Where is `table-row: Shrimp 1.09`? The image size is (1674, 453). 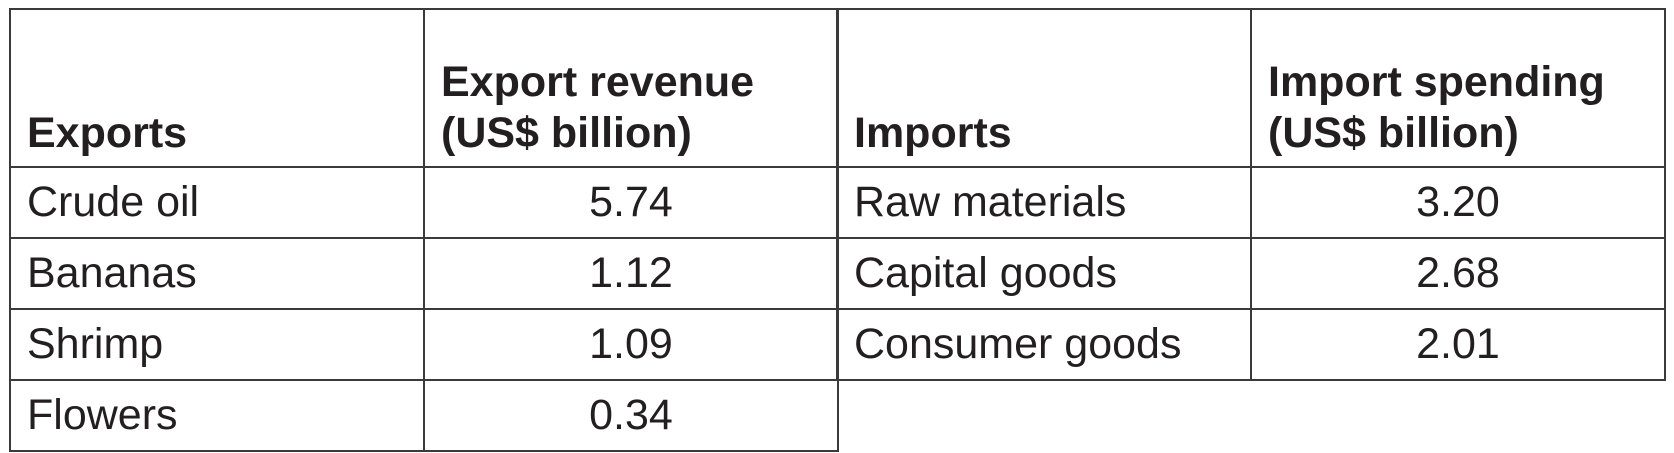 table-row: Shrimp 1.09 is located at coordinates (424, 344).